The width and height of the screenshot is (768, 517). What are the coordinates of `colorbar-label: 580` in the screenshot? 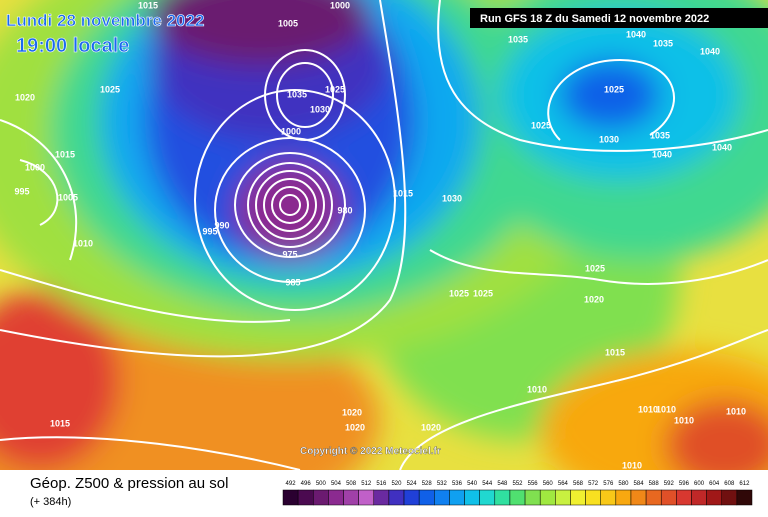 It's located at (623, 484).